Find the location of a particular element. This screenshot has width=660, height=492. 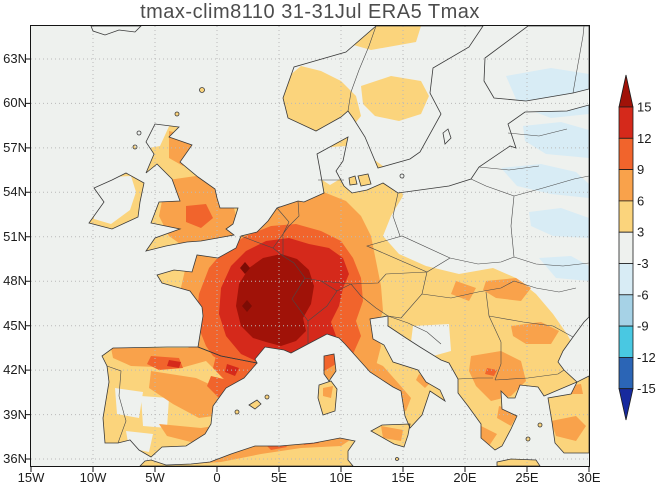

colorbar-top-arrow is located at coordinates (626, 91).